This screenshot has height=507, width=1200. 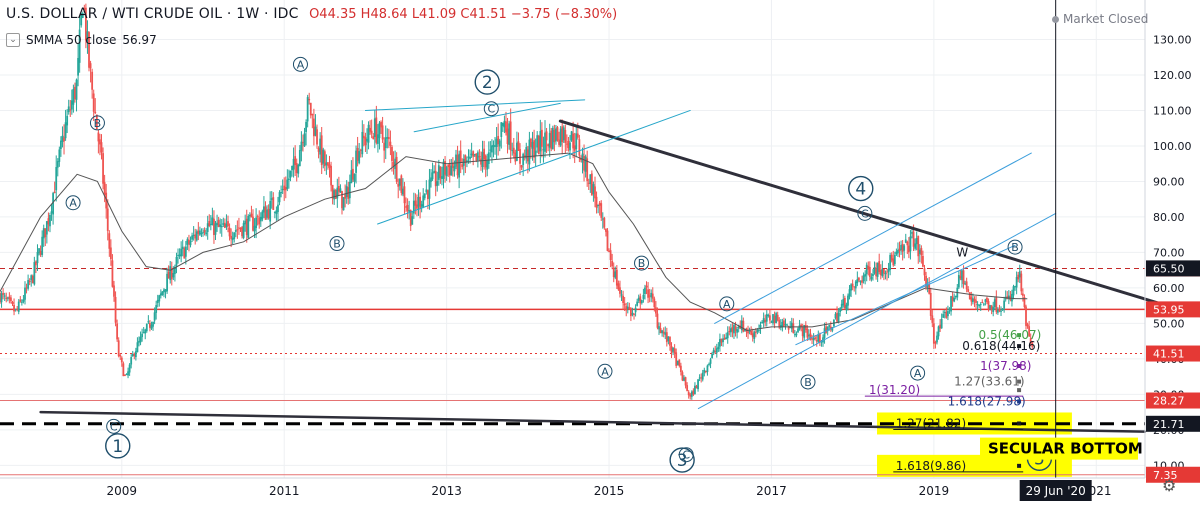 What do you see at coordinates (609, 491) in the screenshot?
I see `time-tick-label: 2015` at bounding box center [609, 491].